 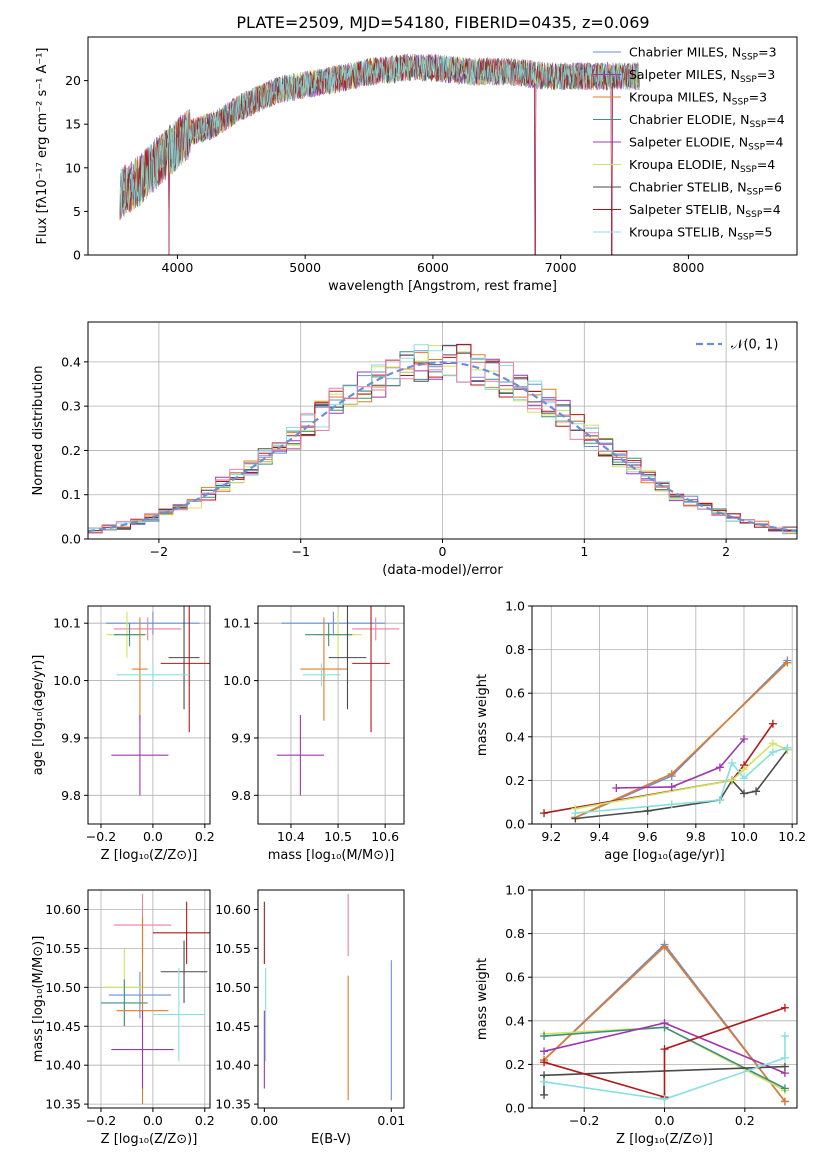 What do you see at coordinates (331, 855) in the screenshot?
I see `x-axis-label: mass [log₁₀(M/M⊙)]` at bounding box center [331, 855].